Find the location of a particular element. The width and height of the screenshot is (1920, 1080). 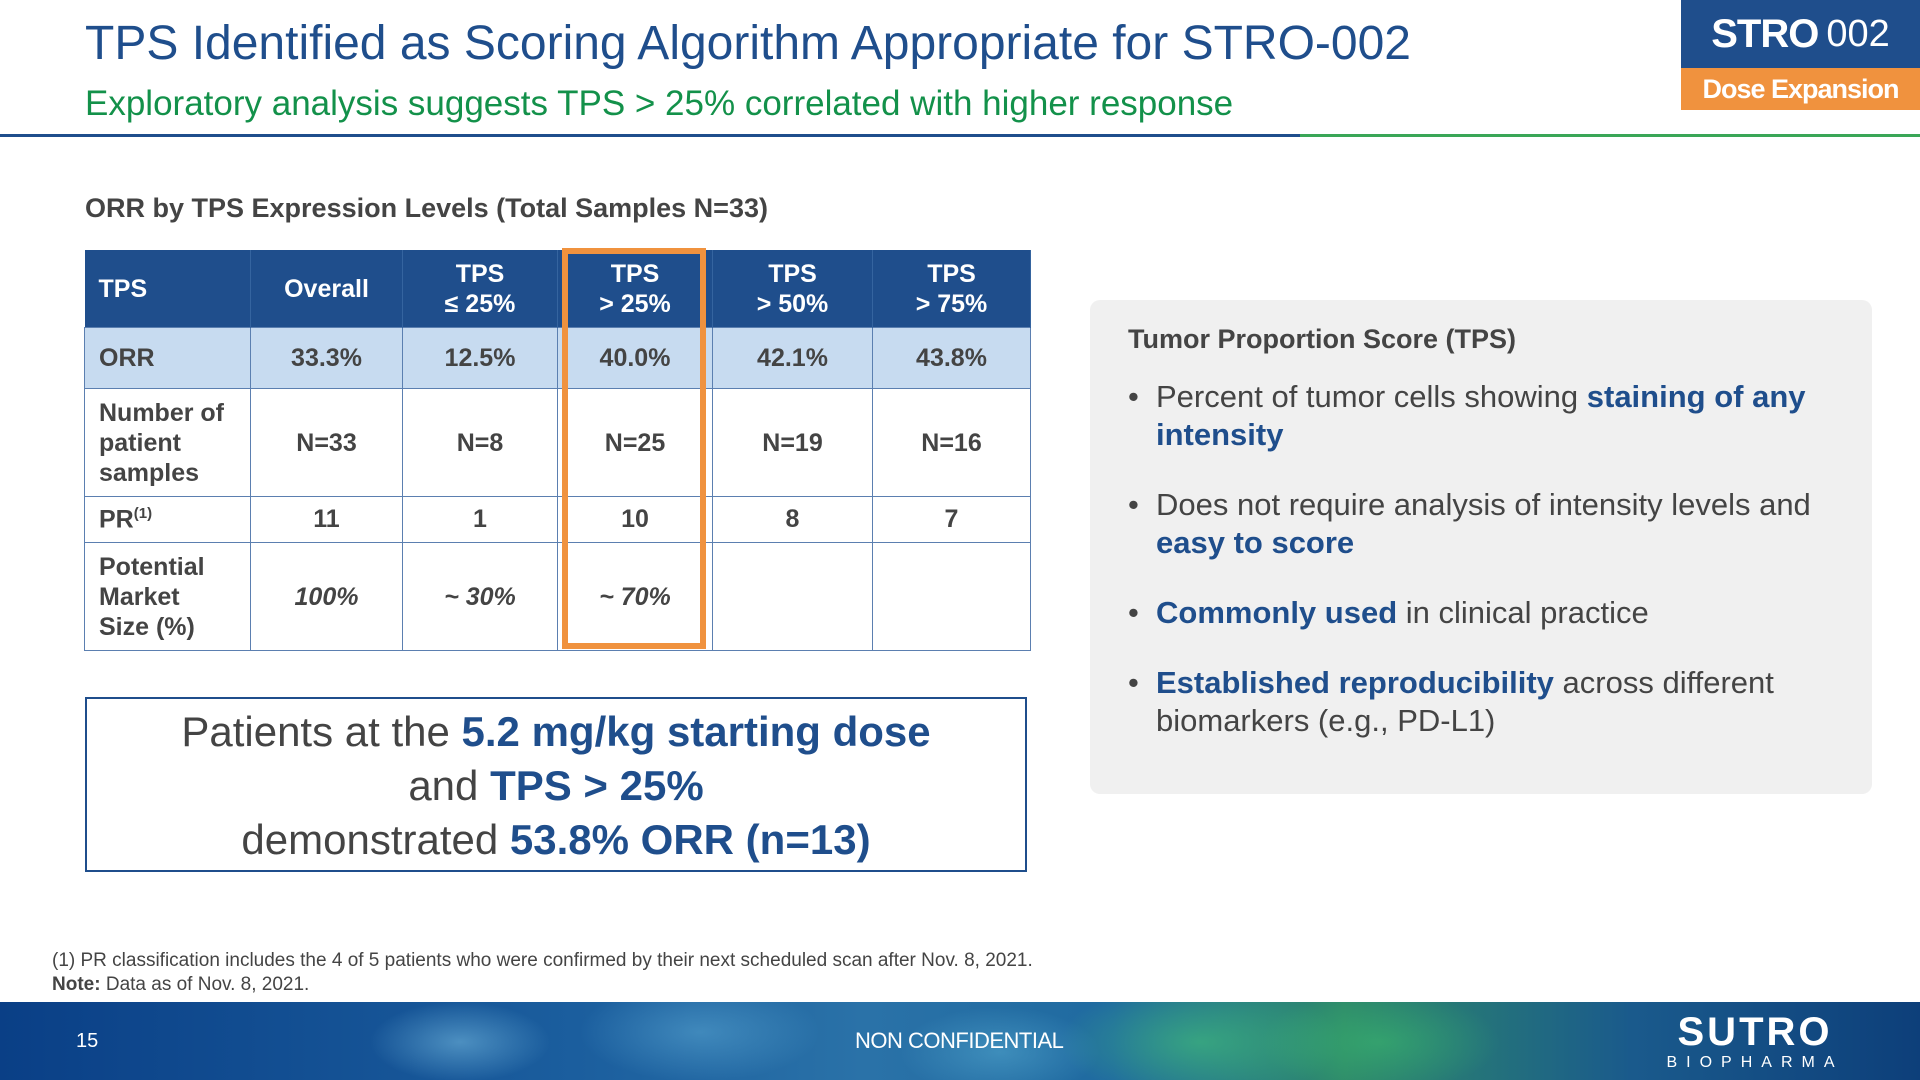

callout-line-1: Patients at the 5.2 mg/kg starting dose is located at coordinates (556, 731).